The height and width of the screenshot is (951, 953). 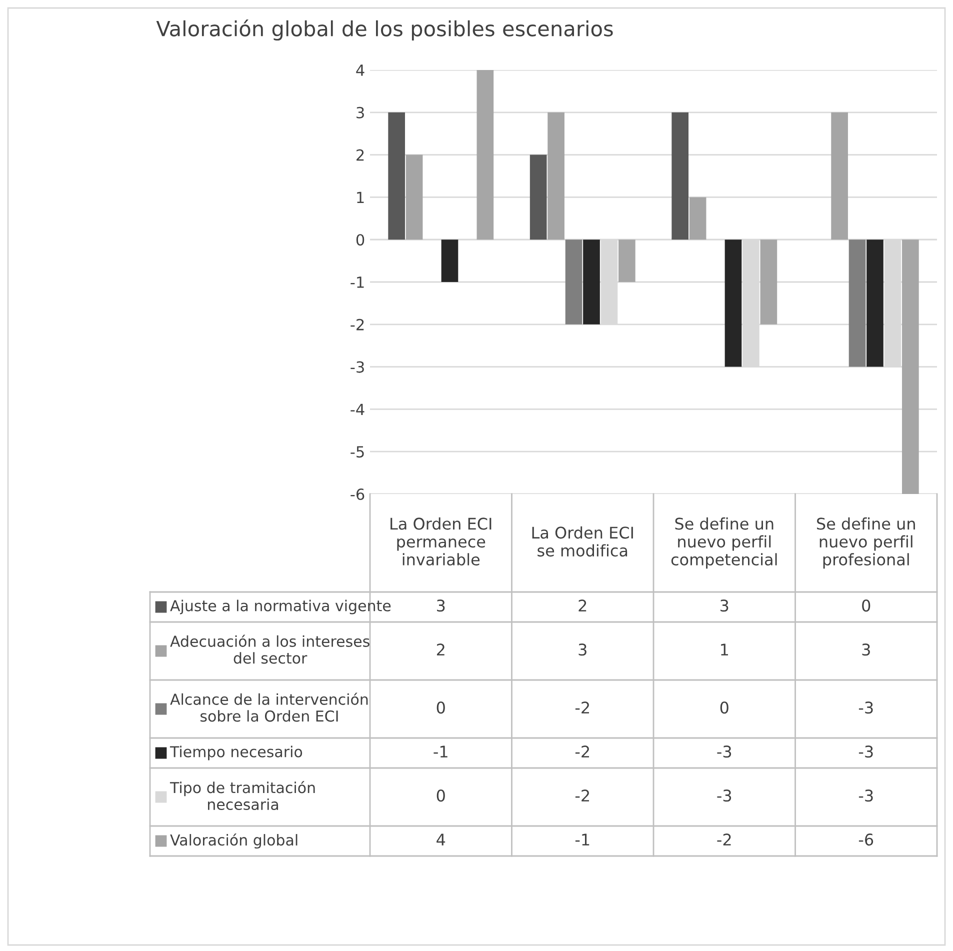 I want to click on x-tick-label: La Orden ECI permanece invariable, so click(x=441, y=541).